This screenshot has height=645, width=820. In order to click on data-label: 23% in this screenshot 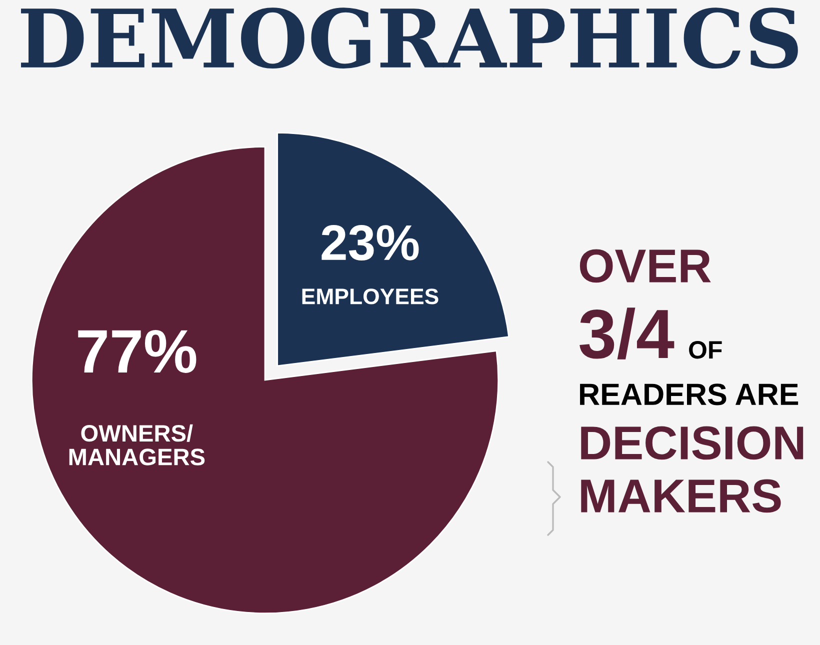, I will do `click(370, 242)`.